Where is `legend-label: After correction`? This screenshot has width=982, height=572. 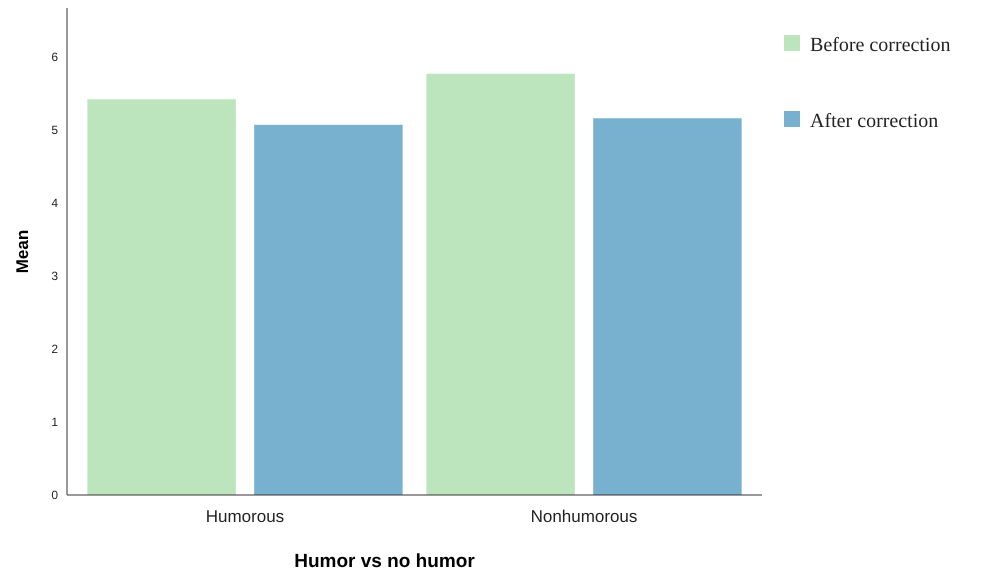
legend-label: After correction is located at coordinates (874, 121).